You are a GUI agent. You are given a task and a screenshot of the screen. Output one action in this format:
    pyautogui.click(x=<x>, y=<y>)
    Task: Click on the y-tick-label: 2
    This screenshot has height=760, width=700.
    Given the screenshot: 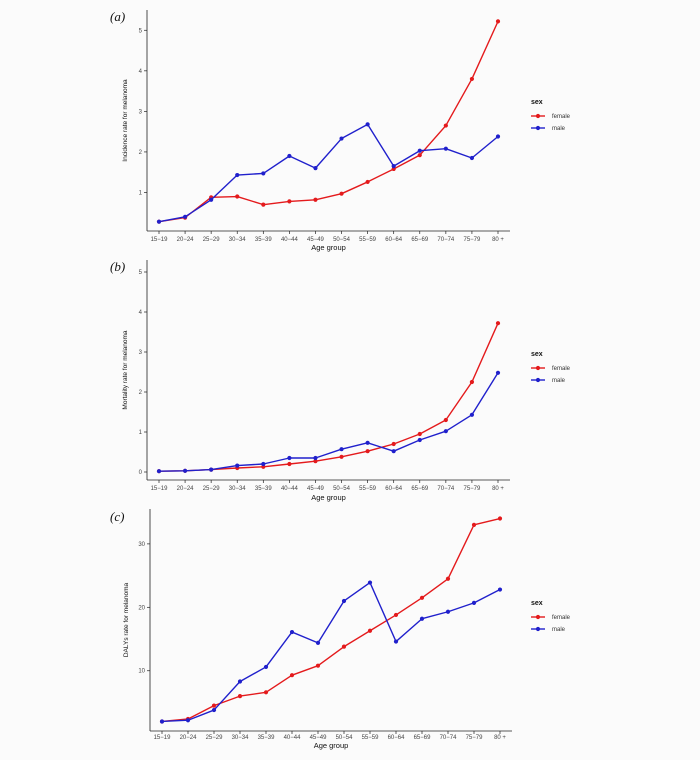 What is the action you would take?
    pyautogui.click(x=141, y=393)
    